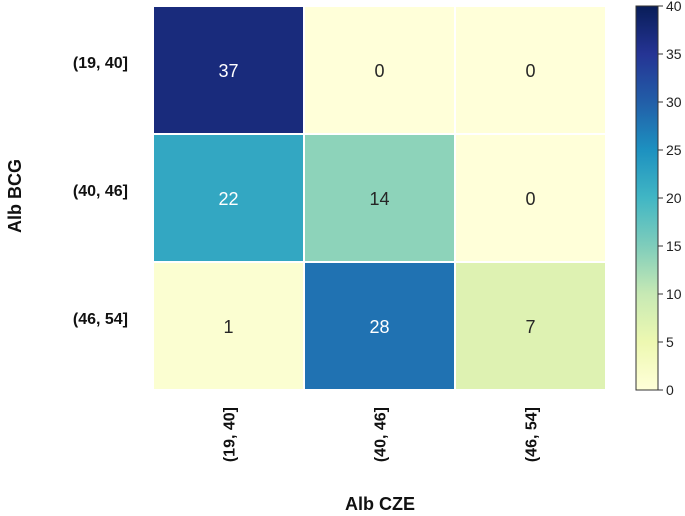 Image resolution: width=685 pixels, height=516 pixels. What do you see at coordinates (674, 54) in the screenshot?
I see `colorbar-tick-label: 35` at bounding box center [674, 54].